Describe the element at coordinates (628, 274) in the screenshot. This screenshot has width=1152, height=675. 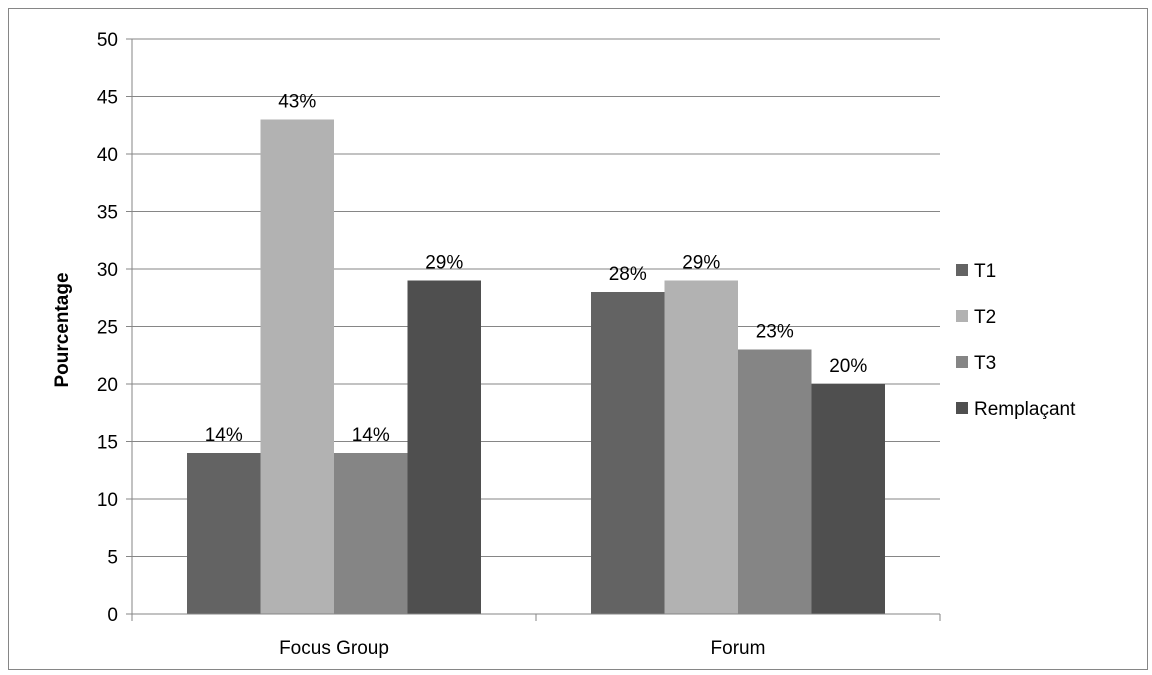
I see `data-label: 28%` at that location.